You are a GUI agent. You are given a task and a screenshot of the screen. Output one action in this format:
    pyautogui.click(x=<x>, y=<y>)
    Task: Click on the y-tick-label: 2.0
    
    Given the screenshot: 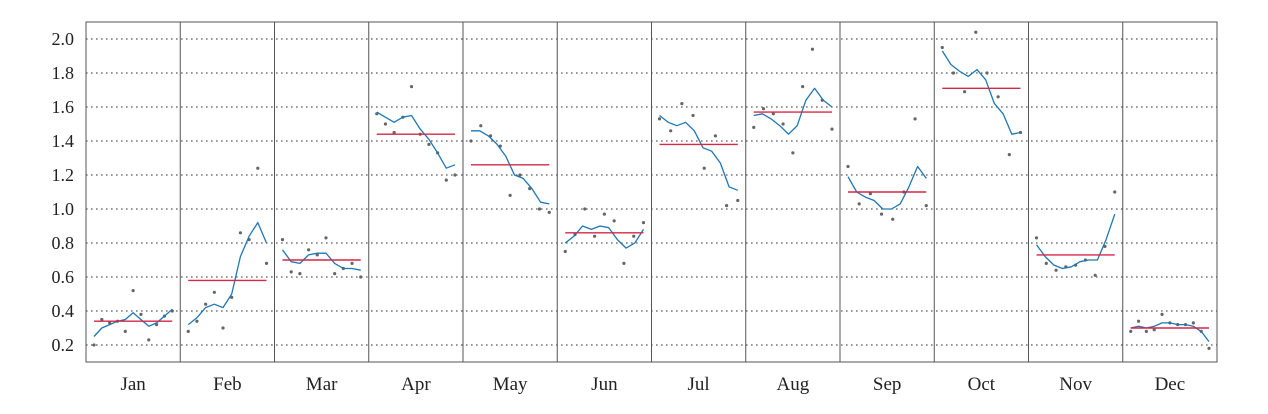 What is the action you would take?
    pyautogui.click(x=63, y=39)
    